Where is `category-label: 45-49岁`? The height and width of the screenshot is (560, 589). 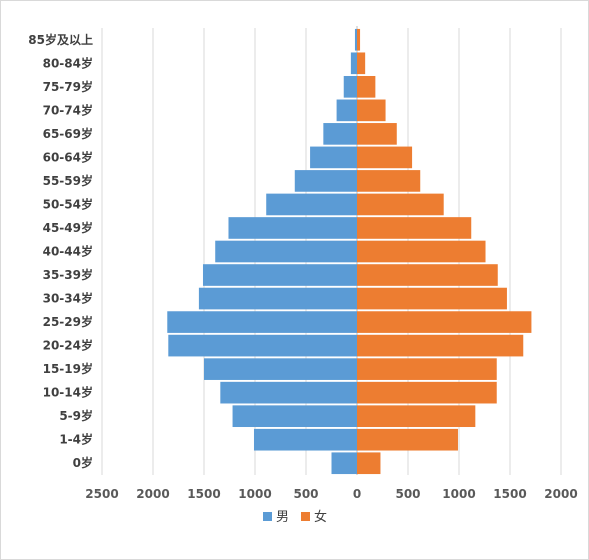
category-label: 45-49岁 is located at coordinates (68, 227).